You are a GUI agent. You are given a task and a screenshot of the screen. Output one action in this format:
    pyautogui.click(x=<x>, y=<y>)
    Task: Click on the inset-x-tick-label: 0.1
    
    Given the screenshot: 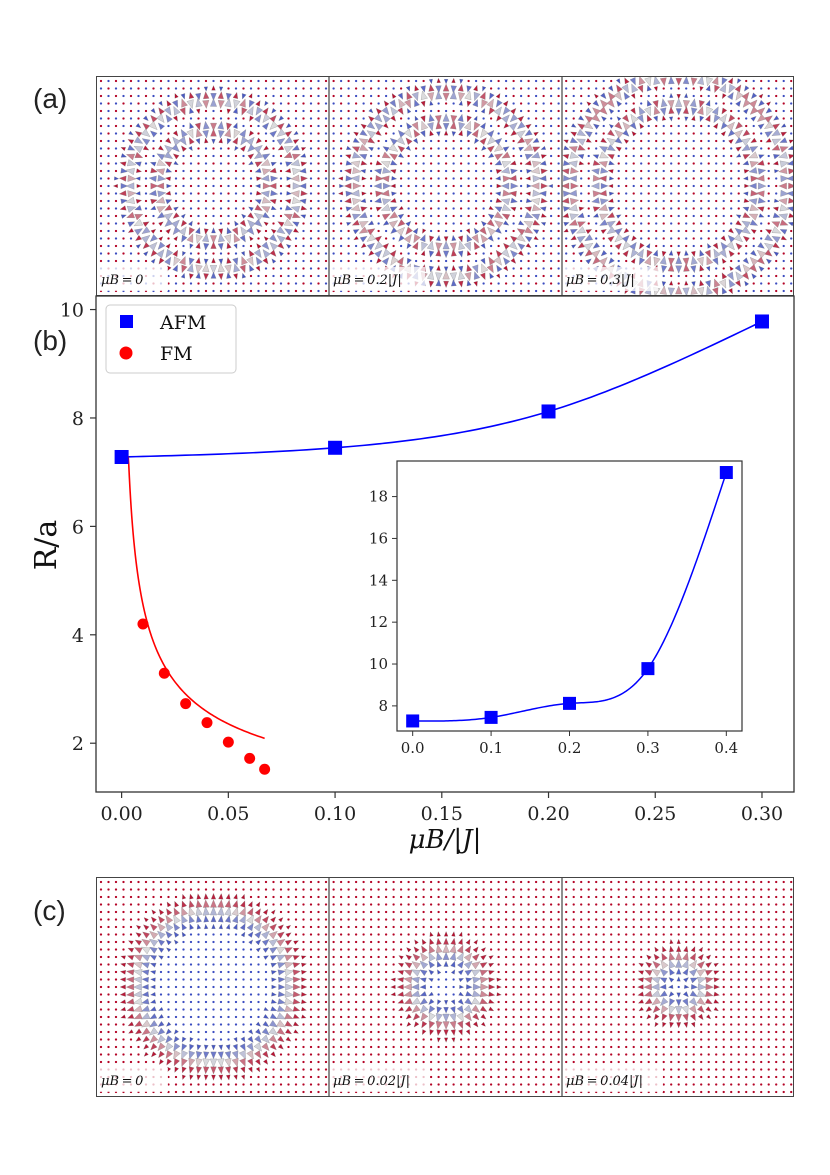 What is the action you would take?
    pyautogui.click(x=491, y=748)
    